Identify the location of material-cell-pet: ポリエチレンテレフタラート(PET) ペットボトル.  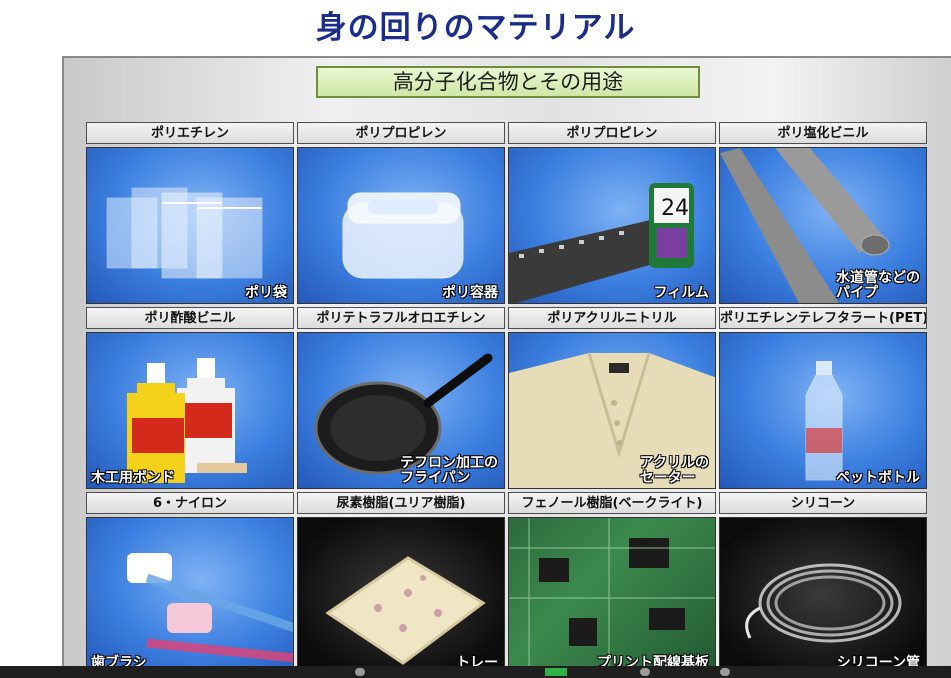
(823, 398).